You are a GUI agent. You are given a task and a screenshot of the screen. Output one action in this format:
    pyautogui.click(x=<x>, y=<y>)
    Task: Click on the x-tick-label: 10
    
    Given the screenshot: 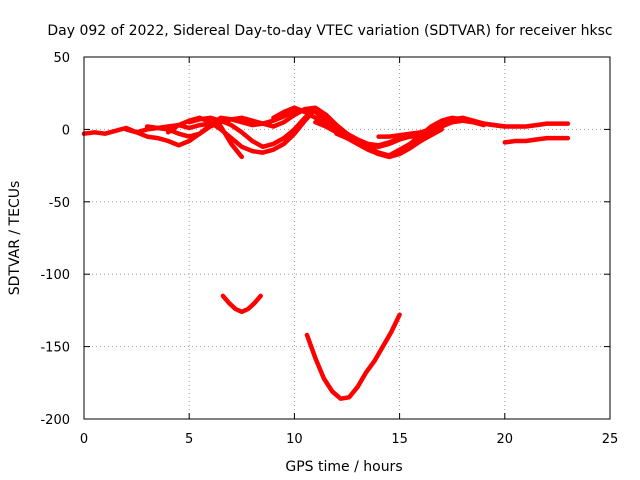 What is the action you would take?
    pyautogui.click(x=294, y=439)
    